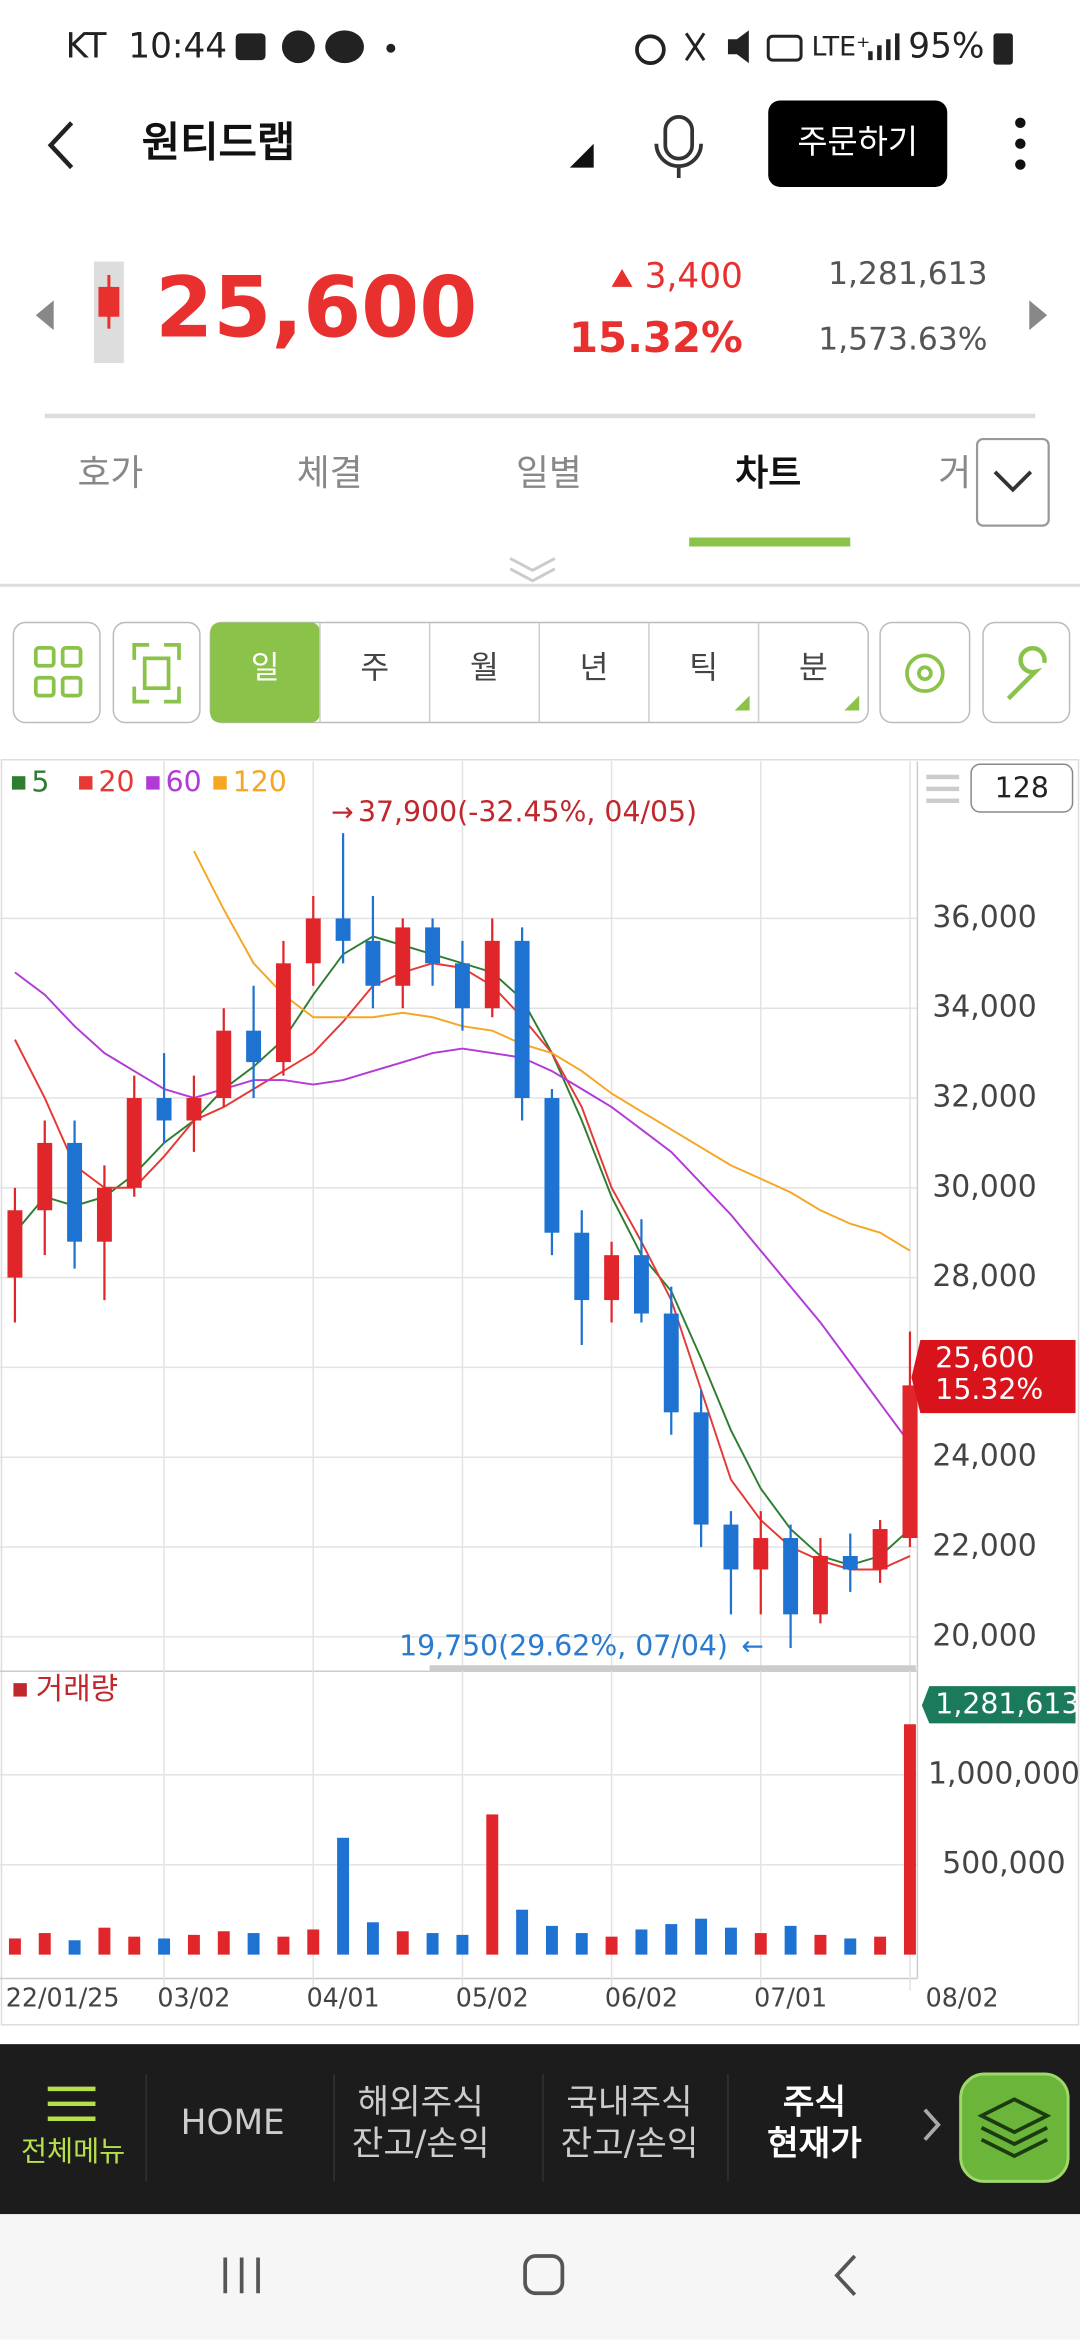 Image resolution: width=1080 pixels, height=2340 pixels. What do you see at coordinates (1038, 315) in the screenshot?
I see `next-stock` at bounding box center [1038, 315].